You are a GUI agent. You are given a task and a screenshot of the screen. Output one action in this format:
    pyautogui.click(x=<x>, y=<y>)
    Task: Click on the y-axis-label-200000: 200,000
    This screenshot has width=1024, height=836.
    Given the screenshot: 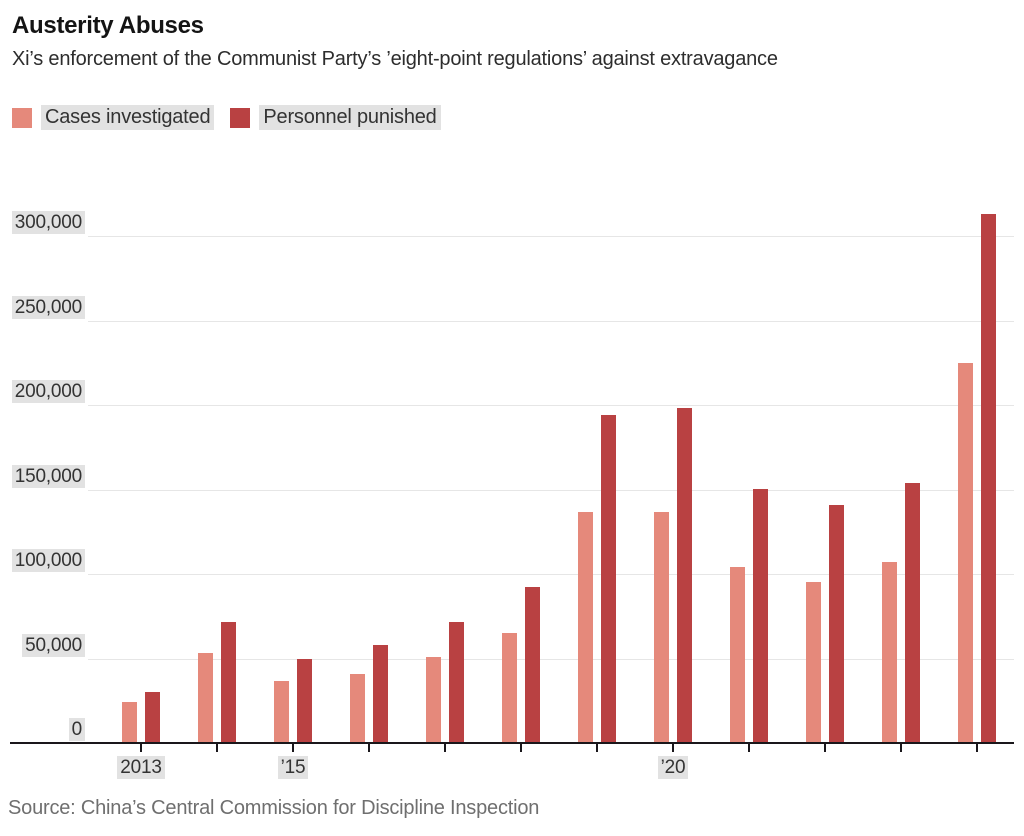 What is the action you would take?
    pyautogui.click(x=42, y=391)
    